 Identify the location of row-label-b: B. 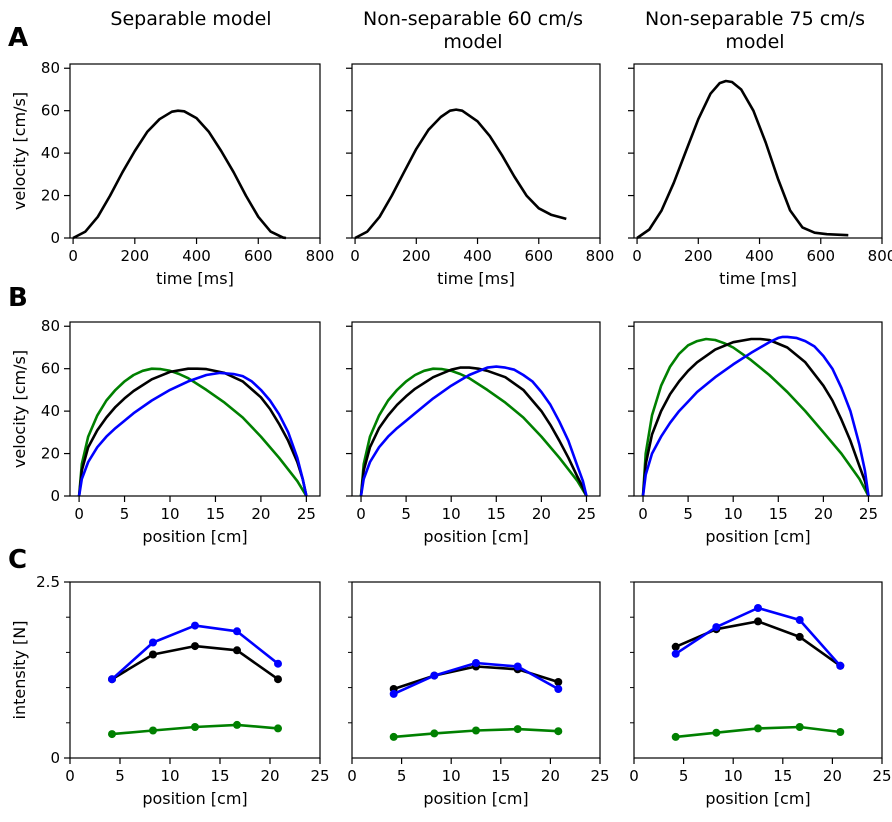
(18, 298).